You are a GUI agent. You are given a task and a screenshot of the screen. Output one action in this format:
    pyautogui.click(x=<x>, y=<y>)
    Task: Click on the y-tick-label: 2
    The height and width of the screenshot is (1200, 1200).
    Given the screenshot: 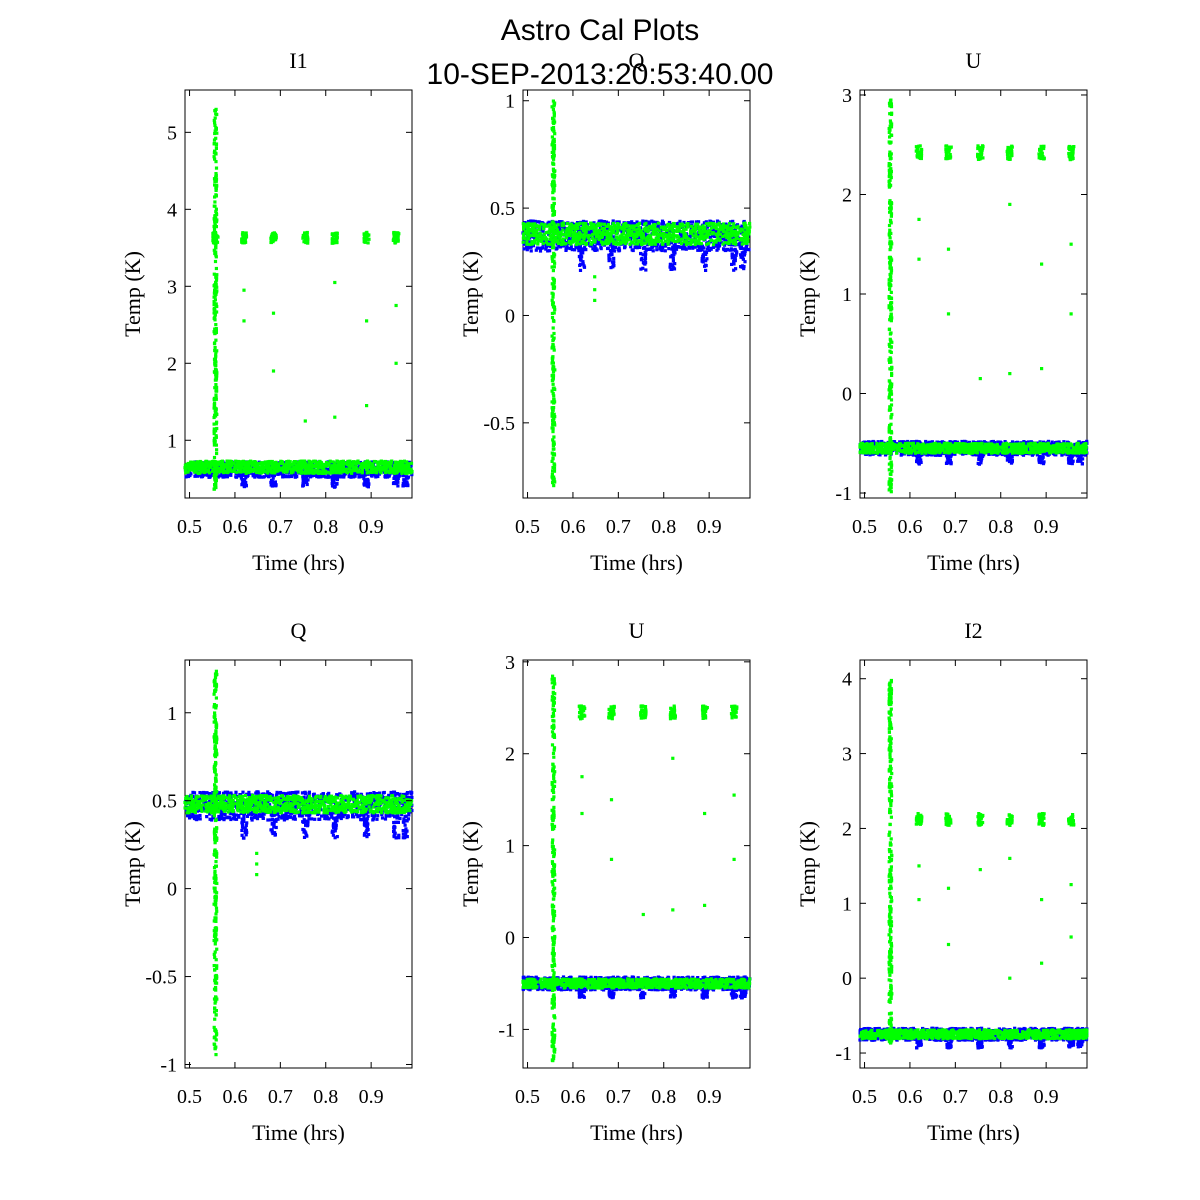 What is the action you would take?
    pyautogui.click(x=172, y=364)
    